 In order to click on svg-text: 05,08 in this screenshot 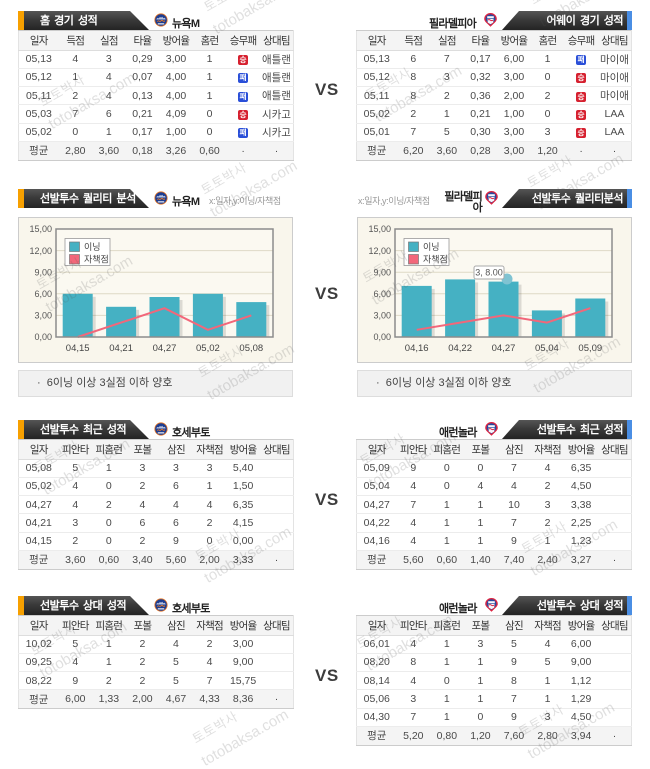, I will do `click(251, 348)`.